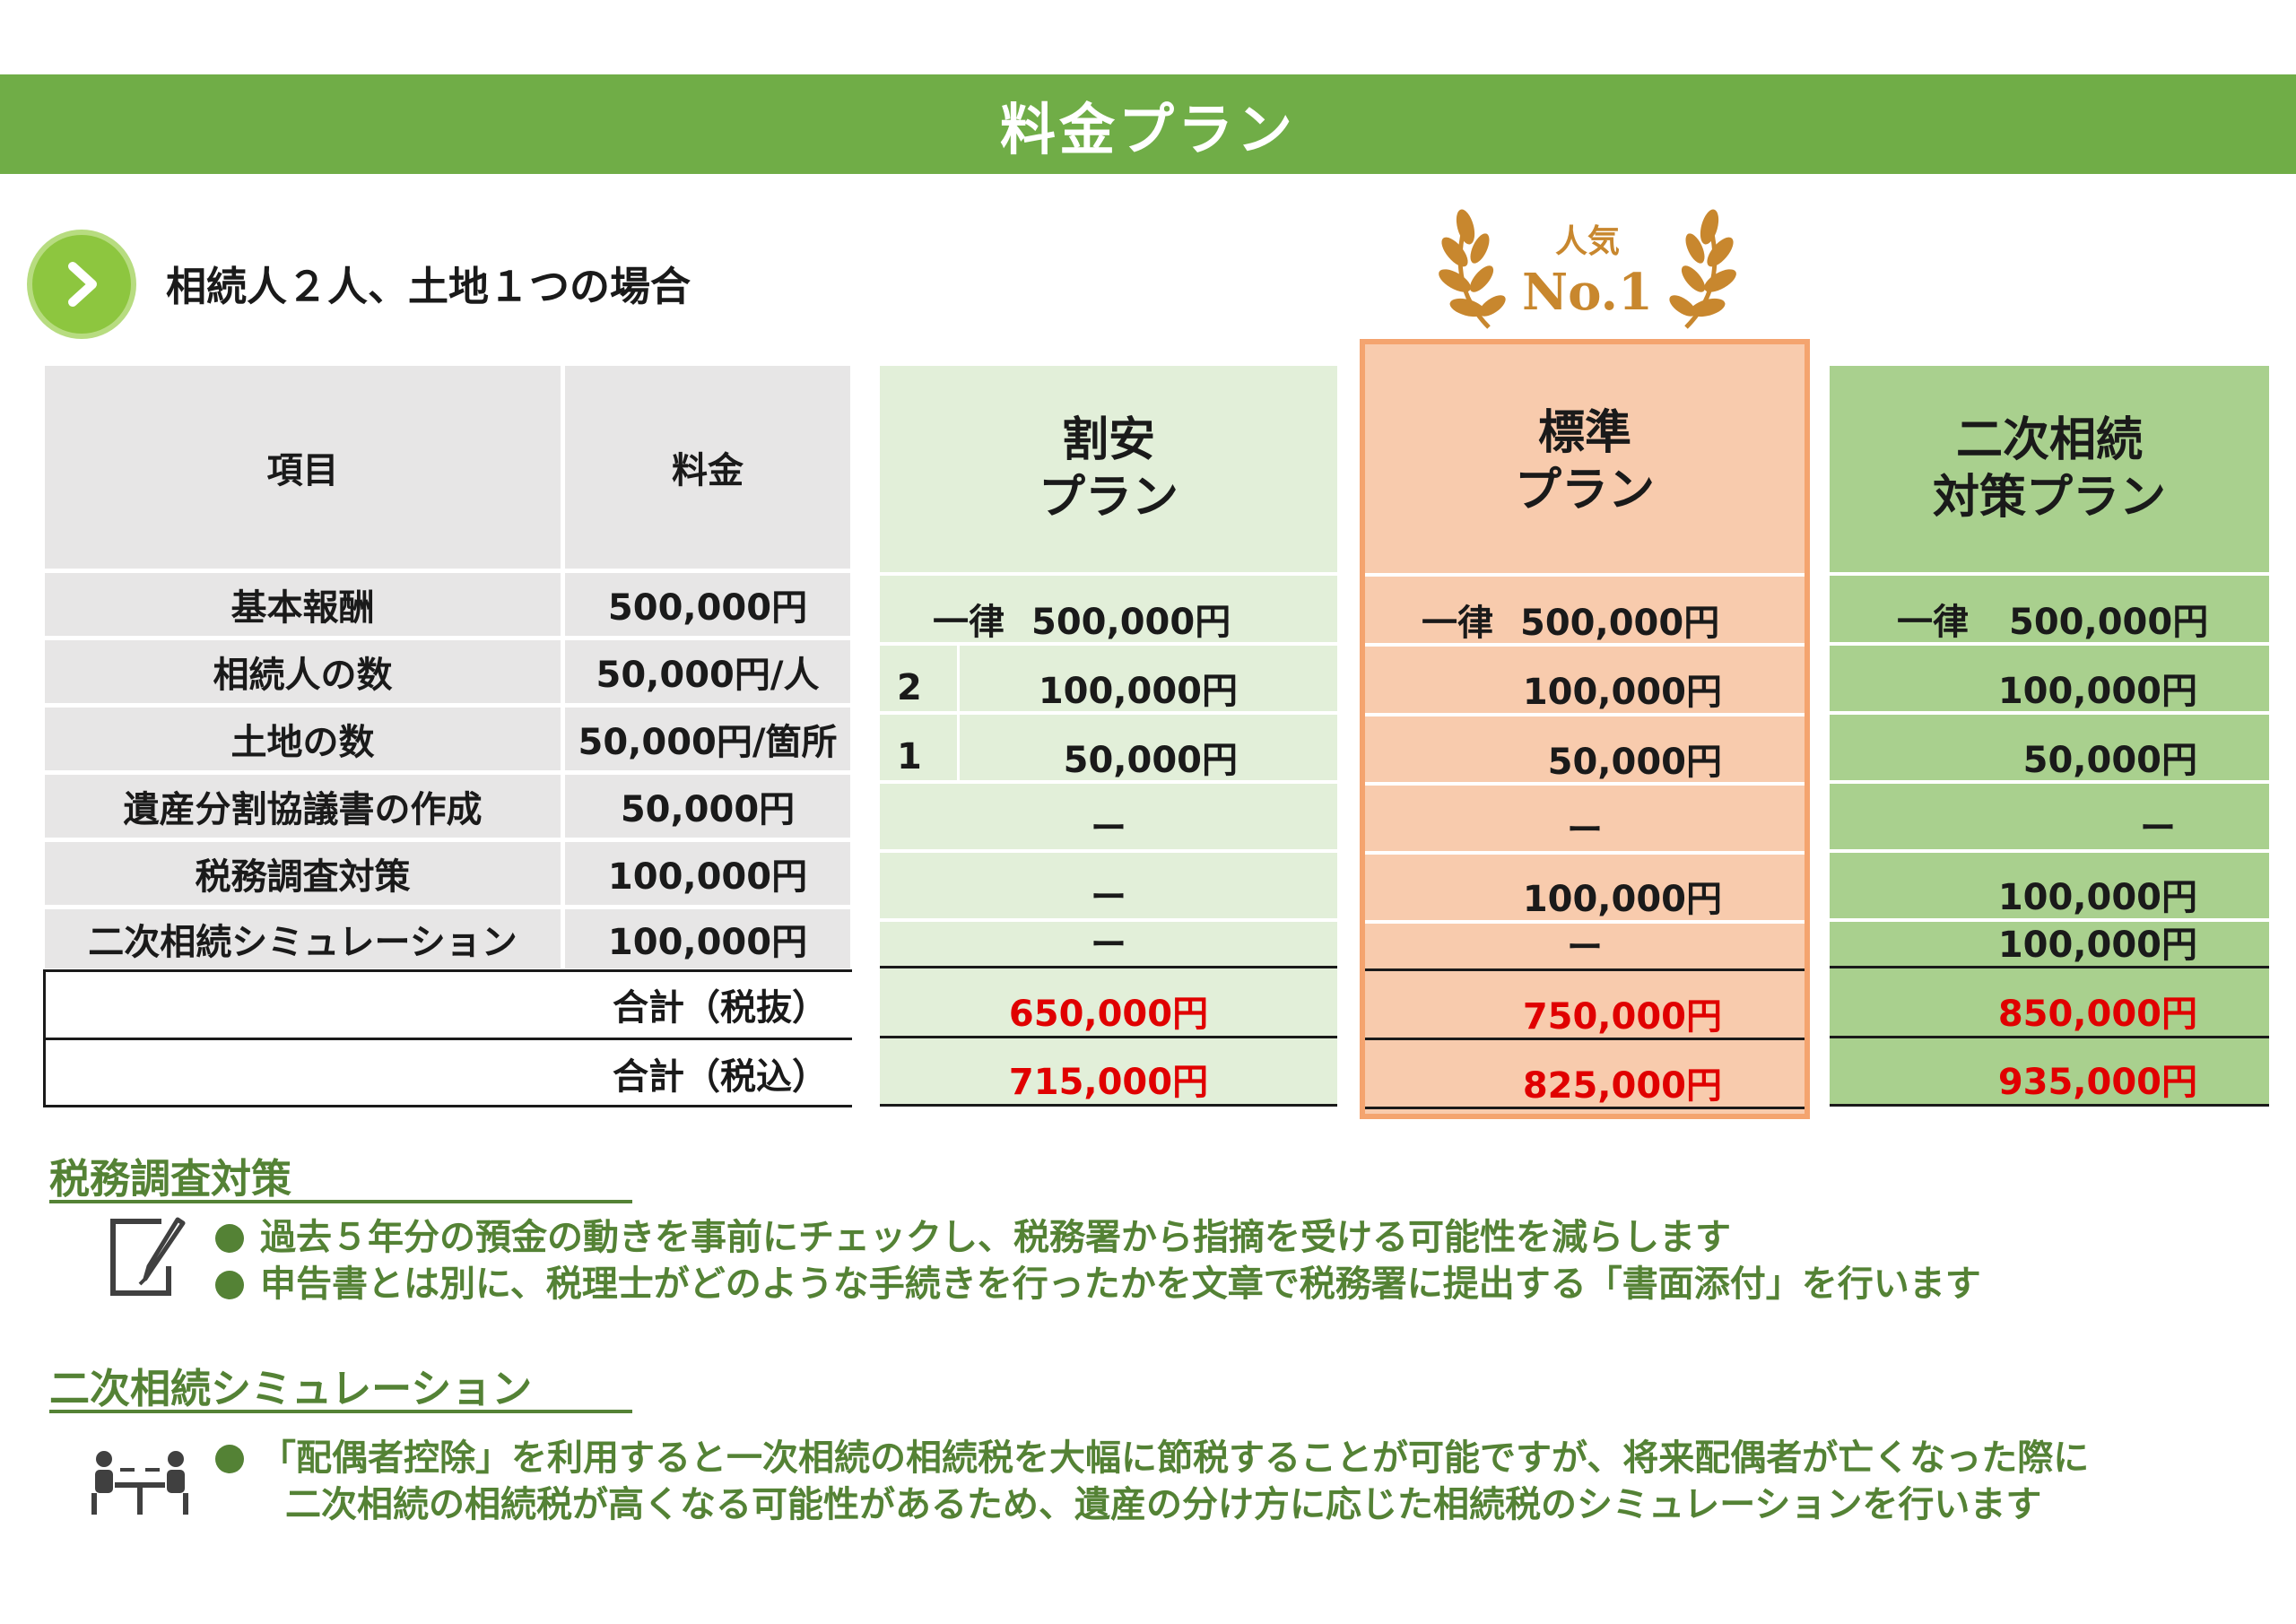 The height and width of the screenshot is (1624, 2296). What do you see at coordinates (2097, 945) in the screenshot?
I see `simulation-fee: 100,000円` at bounding box center [2097, 945].